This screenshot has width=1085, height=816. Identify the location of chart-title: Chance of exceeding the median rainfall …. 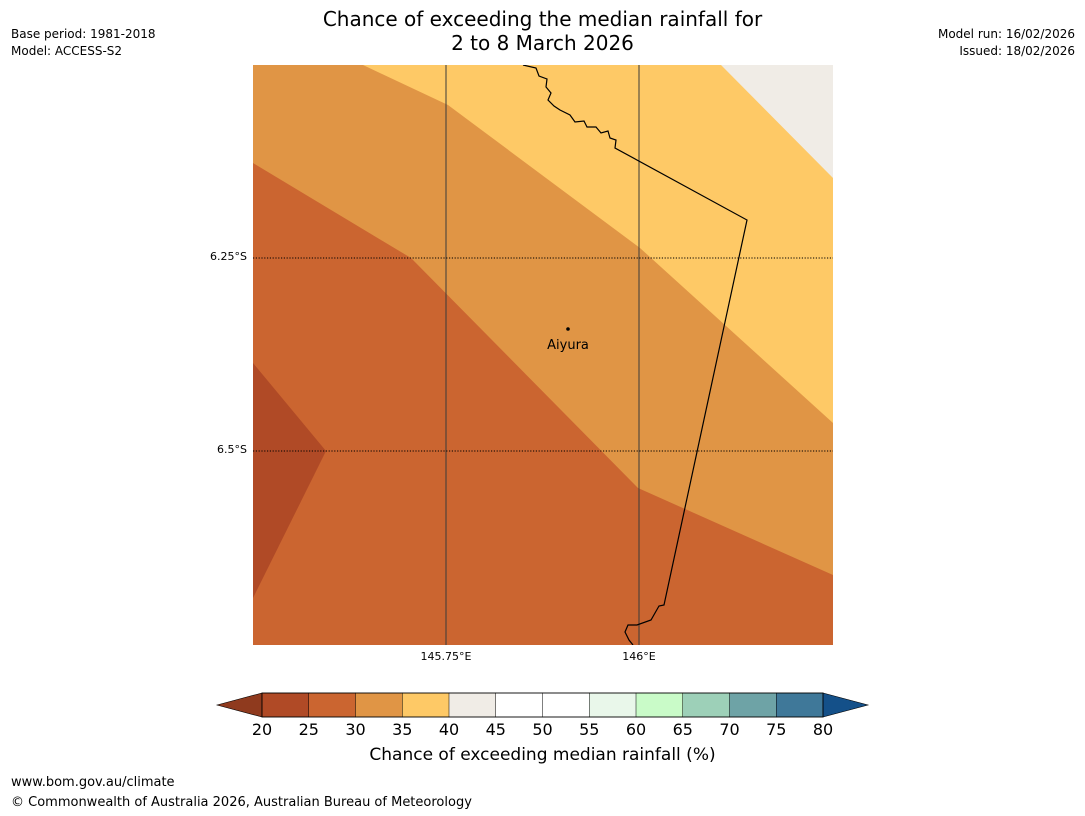
(542, 31).